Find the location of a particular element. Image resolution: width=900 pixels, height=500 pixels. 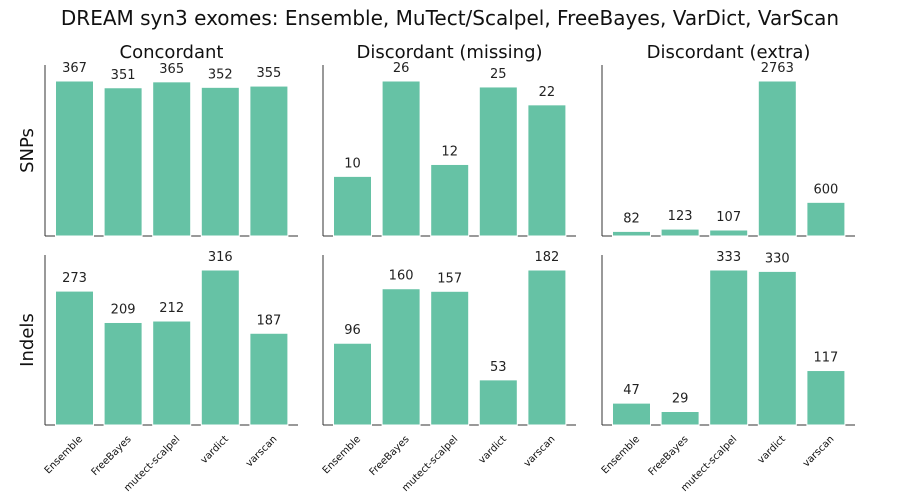

discordant-extra-x-tick-vardict: vardict is located at coordinates (772, 450).